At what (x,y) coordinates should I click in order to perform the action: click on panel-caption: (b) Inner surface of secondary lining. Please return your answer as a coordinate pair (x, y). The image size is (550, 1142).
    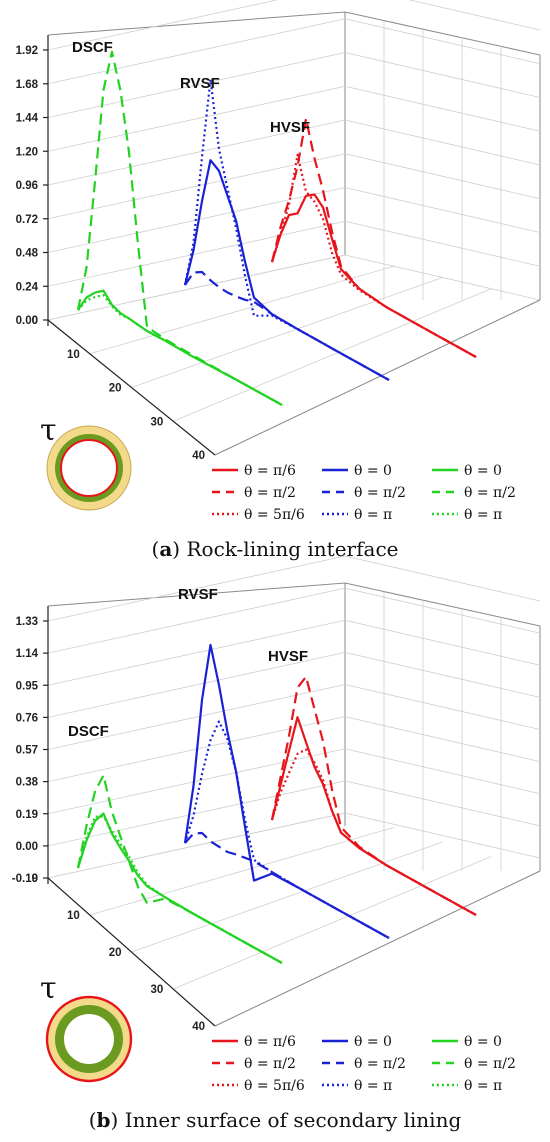
    Looking at the image, I should click on (275, 1120).